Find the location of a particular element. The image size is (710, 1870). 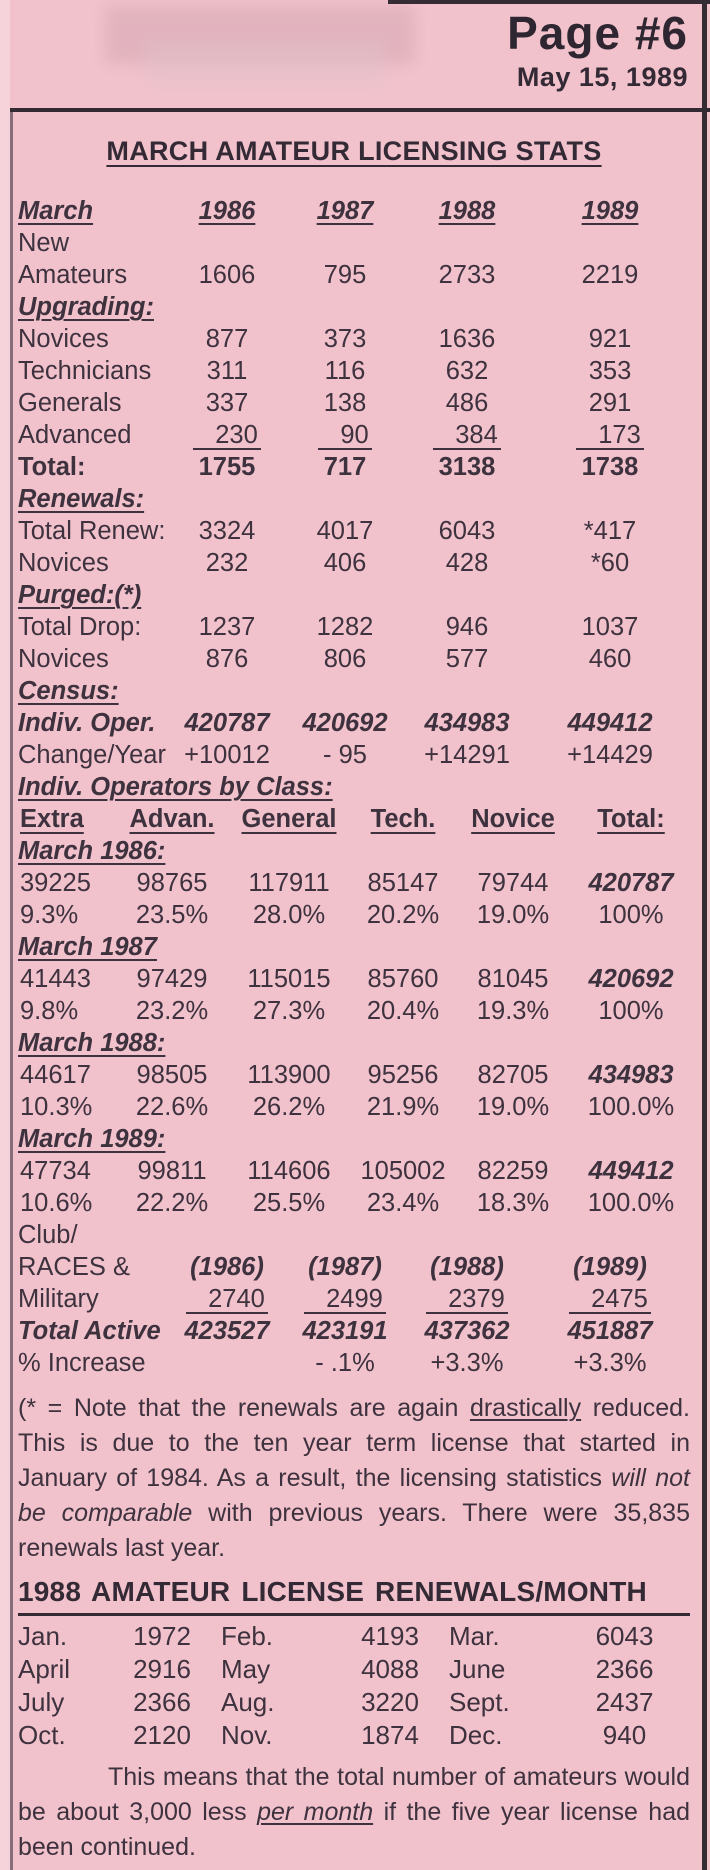

cell: 311 is located at coordinates (227, 371).